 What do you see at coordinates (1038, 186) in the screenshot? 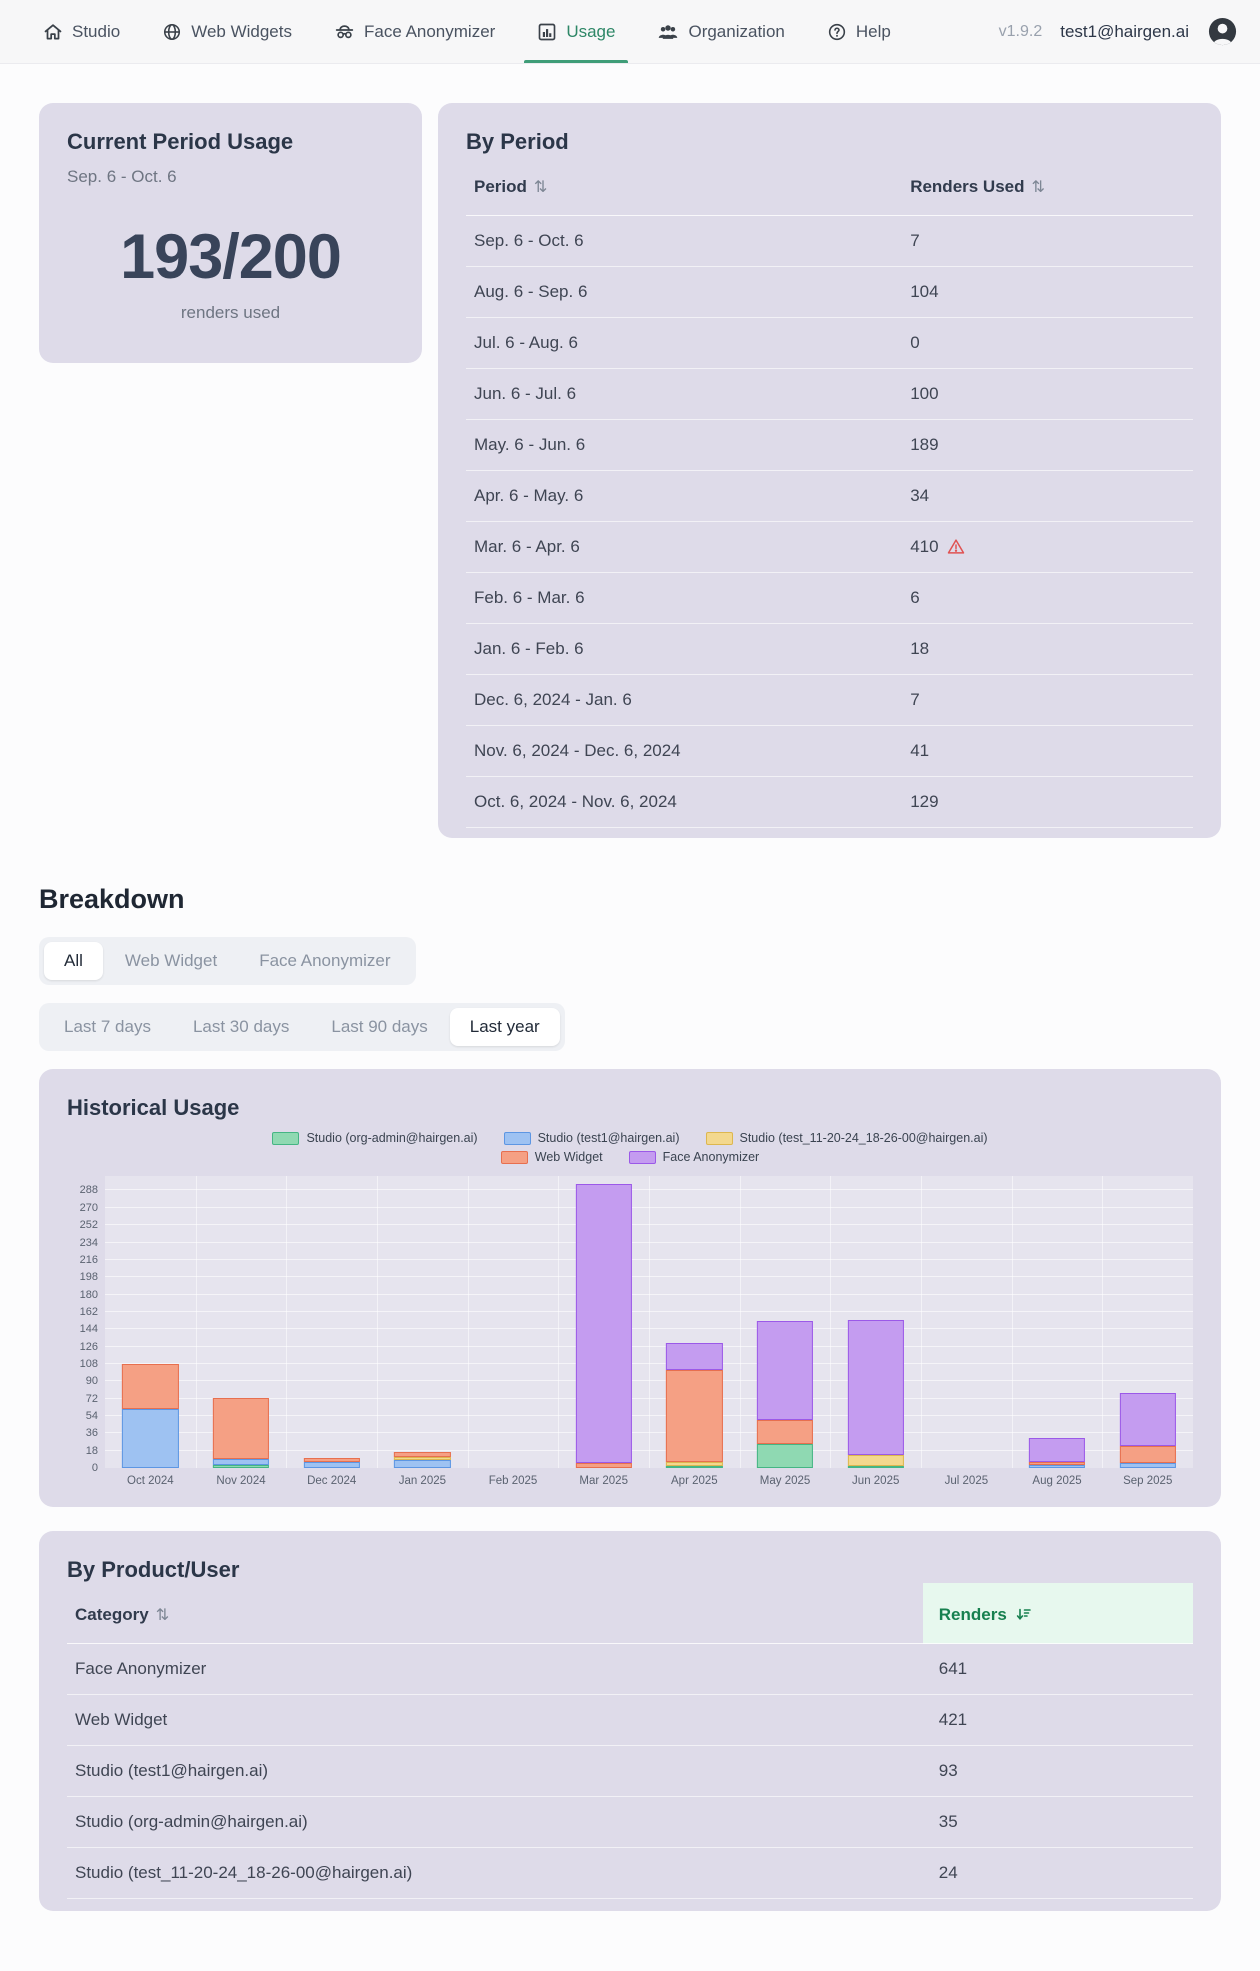
I see `sort-both-icon: ⇅` at bounding box center [1038, 186].